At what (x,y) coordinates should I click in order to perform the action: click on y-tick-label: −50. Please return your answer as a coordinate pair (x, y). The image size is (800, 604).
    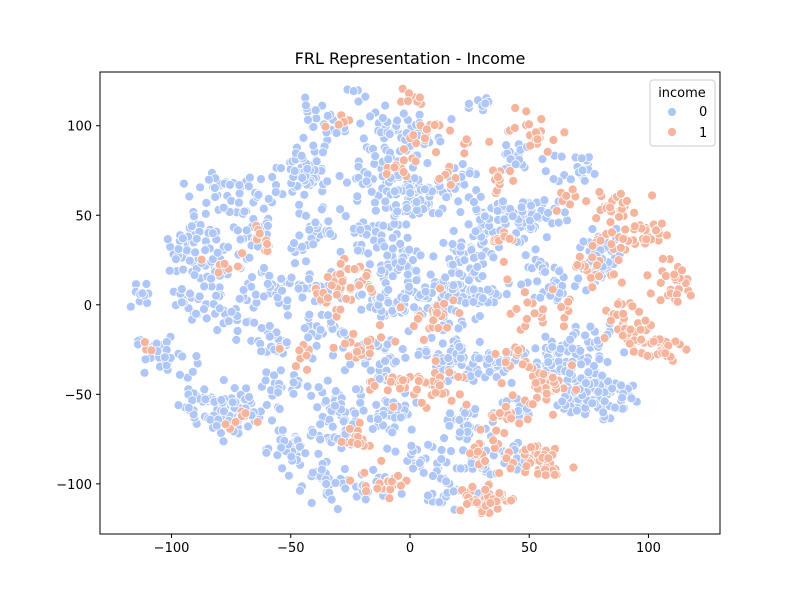
    Looking at the image, I should click on (78, 395).